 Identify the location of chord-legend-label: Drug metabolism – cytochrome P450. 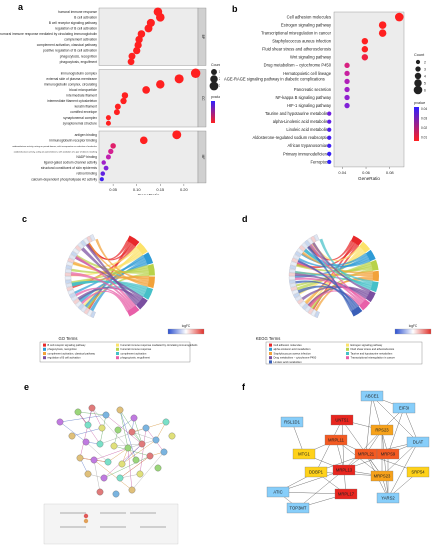
(295, 358).